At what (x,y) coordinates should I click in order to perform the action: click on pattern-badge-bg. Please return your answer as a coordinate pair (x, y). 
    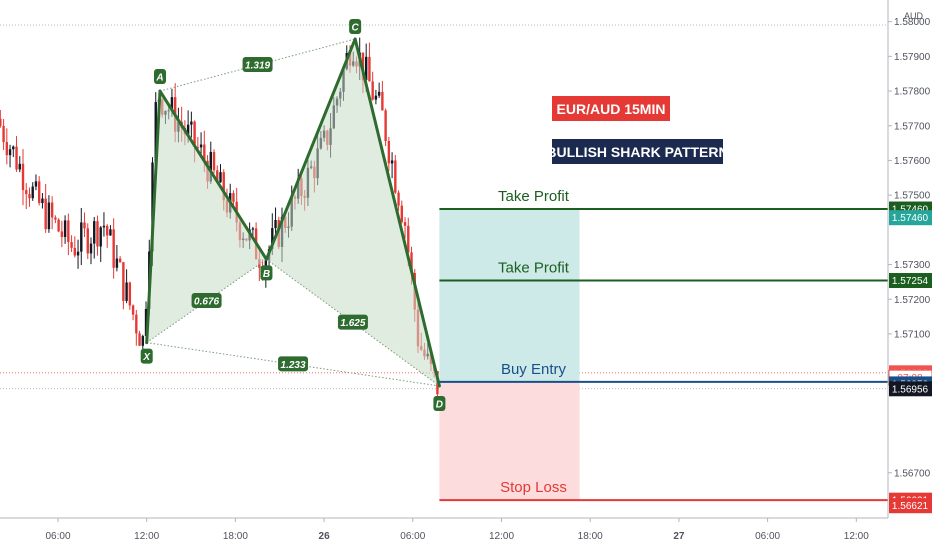
    Looking at the image, I should click on (637, 151).